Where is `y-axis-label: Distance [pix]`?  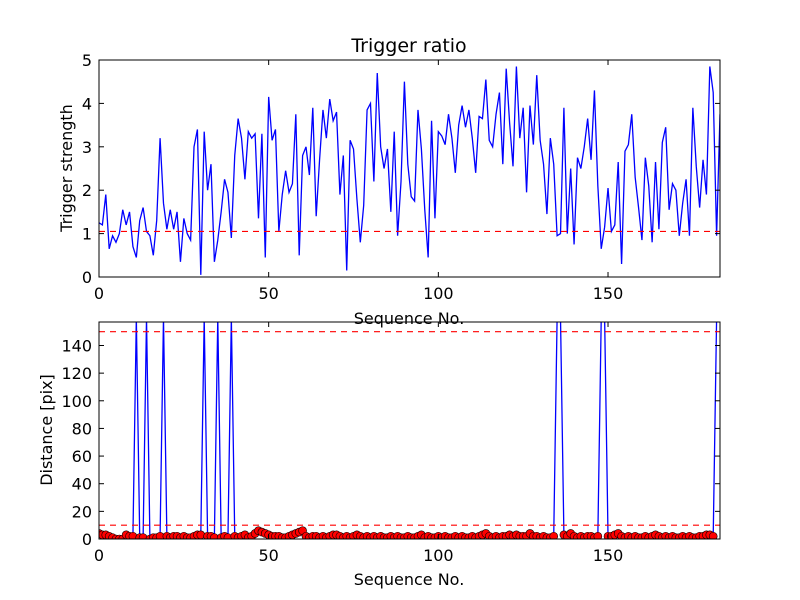 y-axis-label: Distance [pix] is located at coordinates (46, 430).